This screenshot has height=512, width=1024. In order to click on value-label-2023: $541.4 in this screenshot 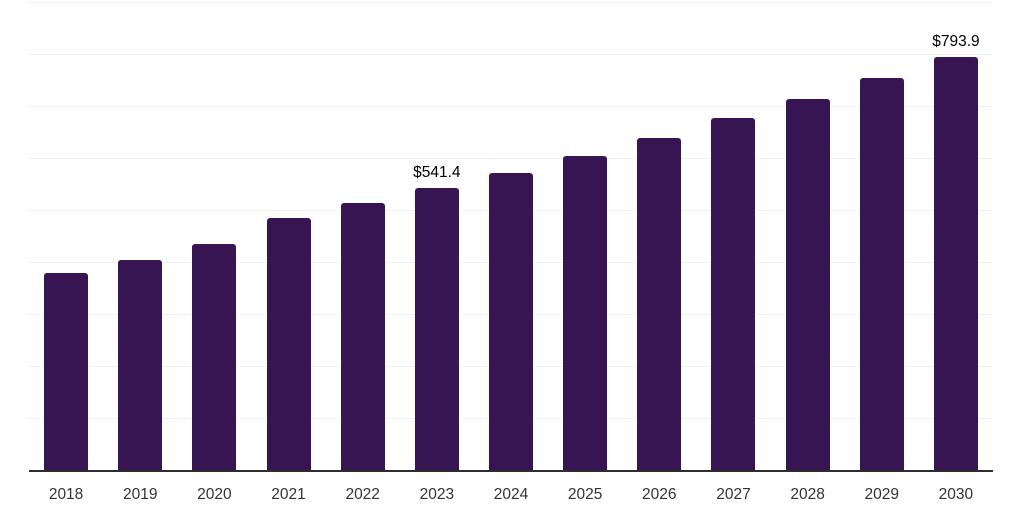, I will do `click(437, 173)`.